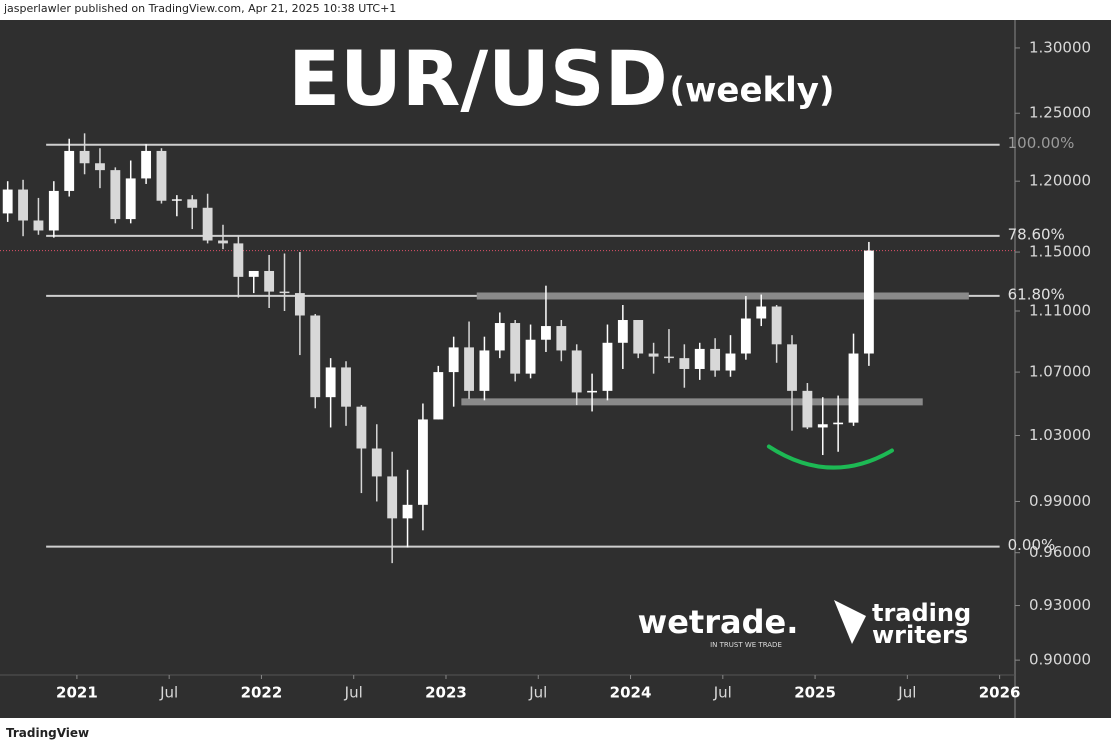  Describe the element at coordinates (1060, 181) in the screenshot. I see `y-tick-label: 1.20000` at that location.